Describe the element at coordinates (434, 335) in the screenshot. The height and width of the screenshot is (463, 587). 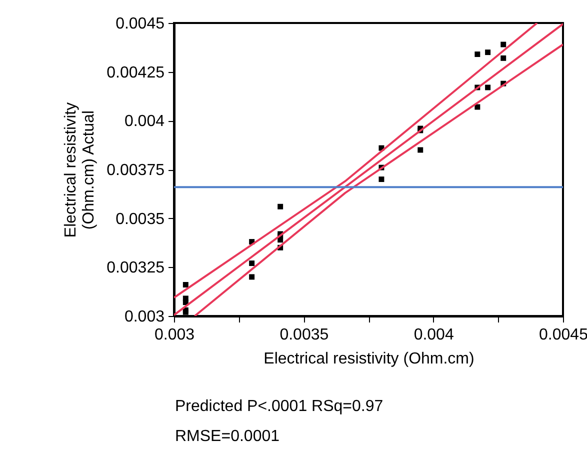
I see `x-tick-label: 0.004` at that location.